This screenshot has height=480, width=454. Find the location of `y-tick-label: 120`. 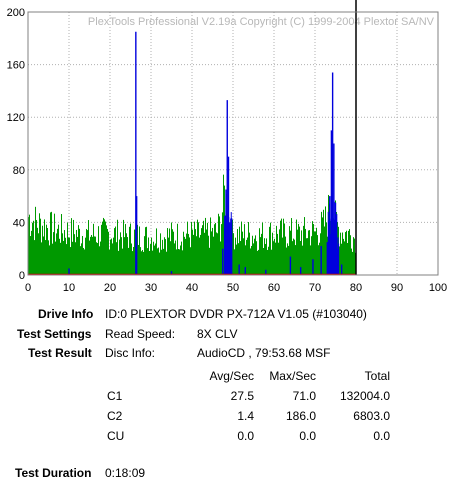

y-tick-label: 120 is located at coordinates (16, 118).